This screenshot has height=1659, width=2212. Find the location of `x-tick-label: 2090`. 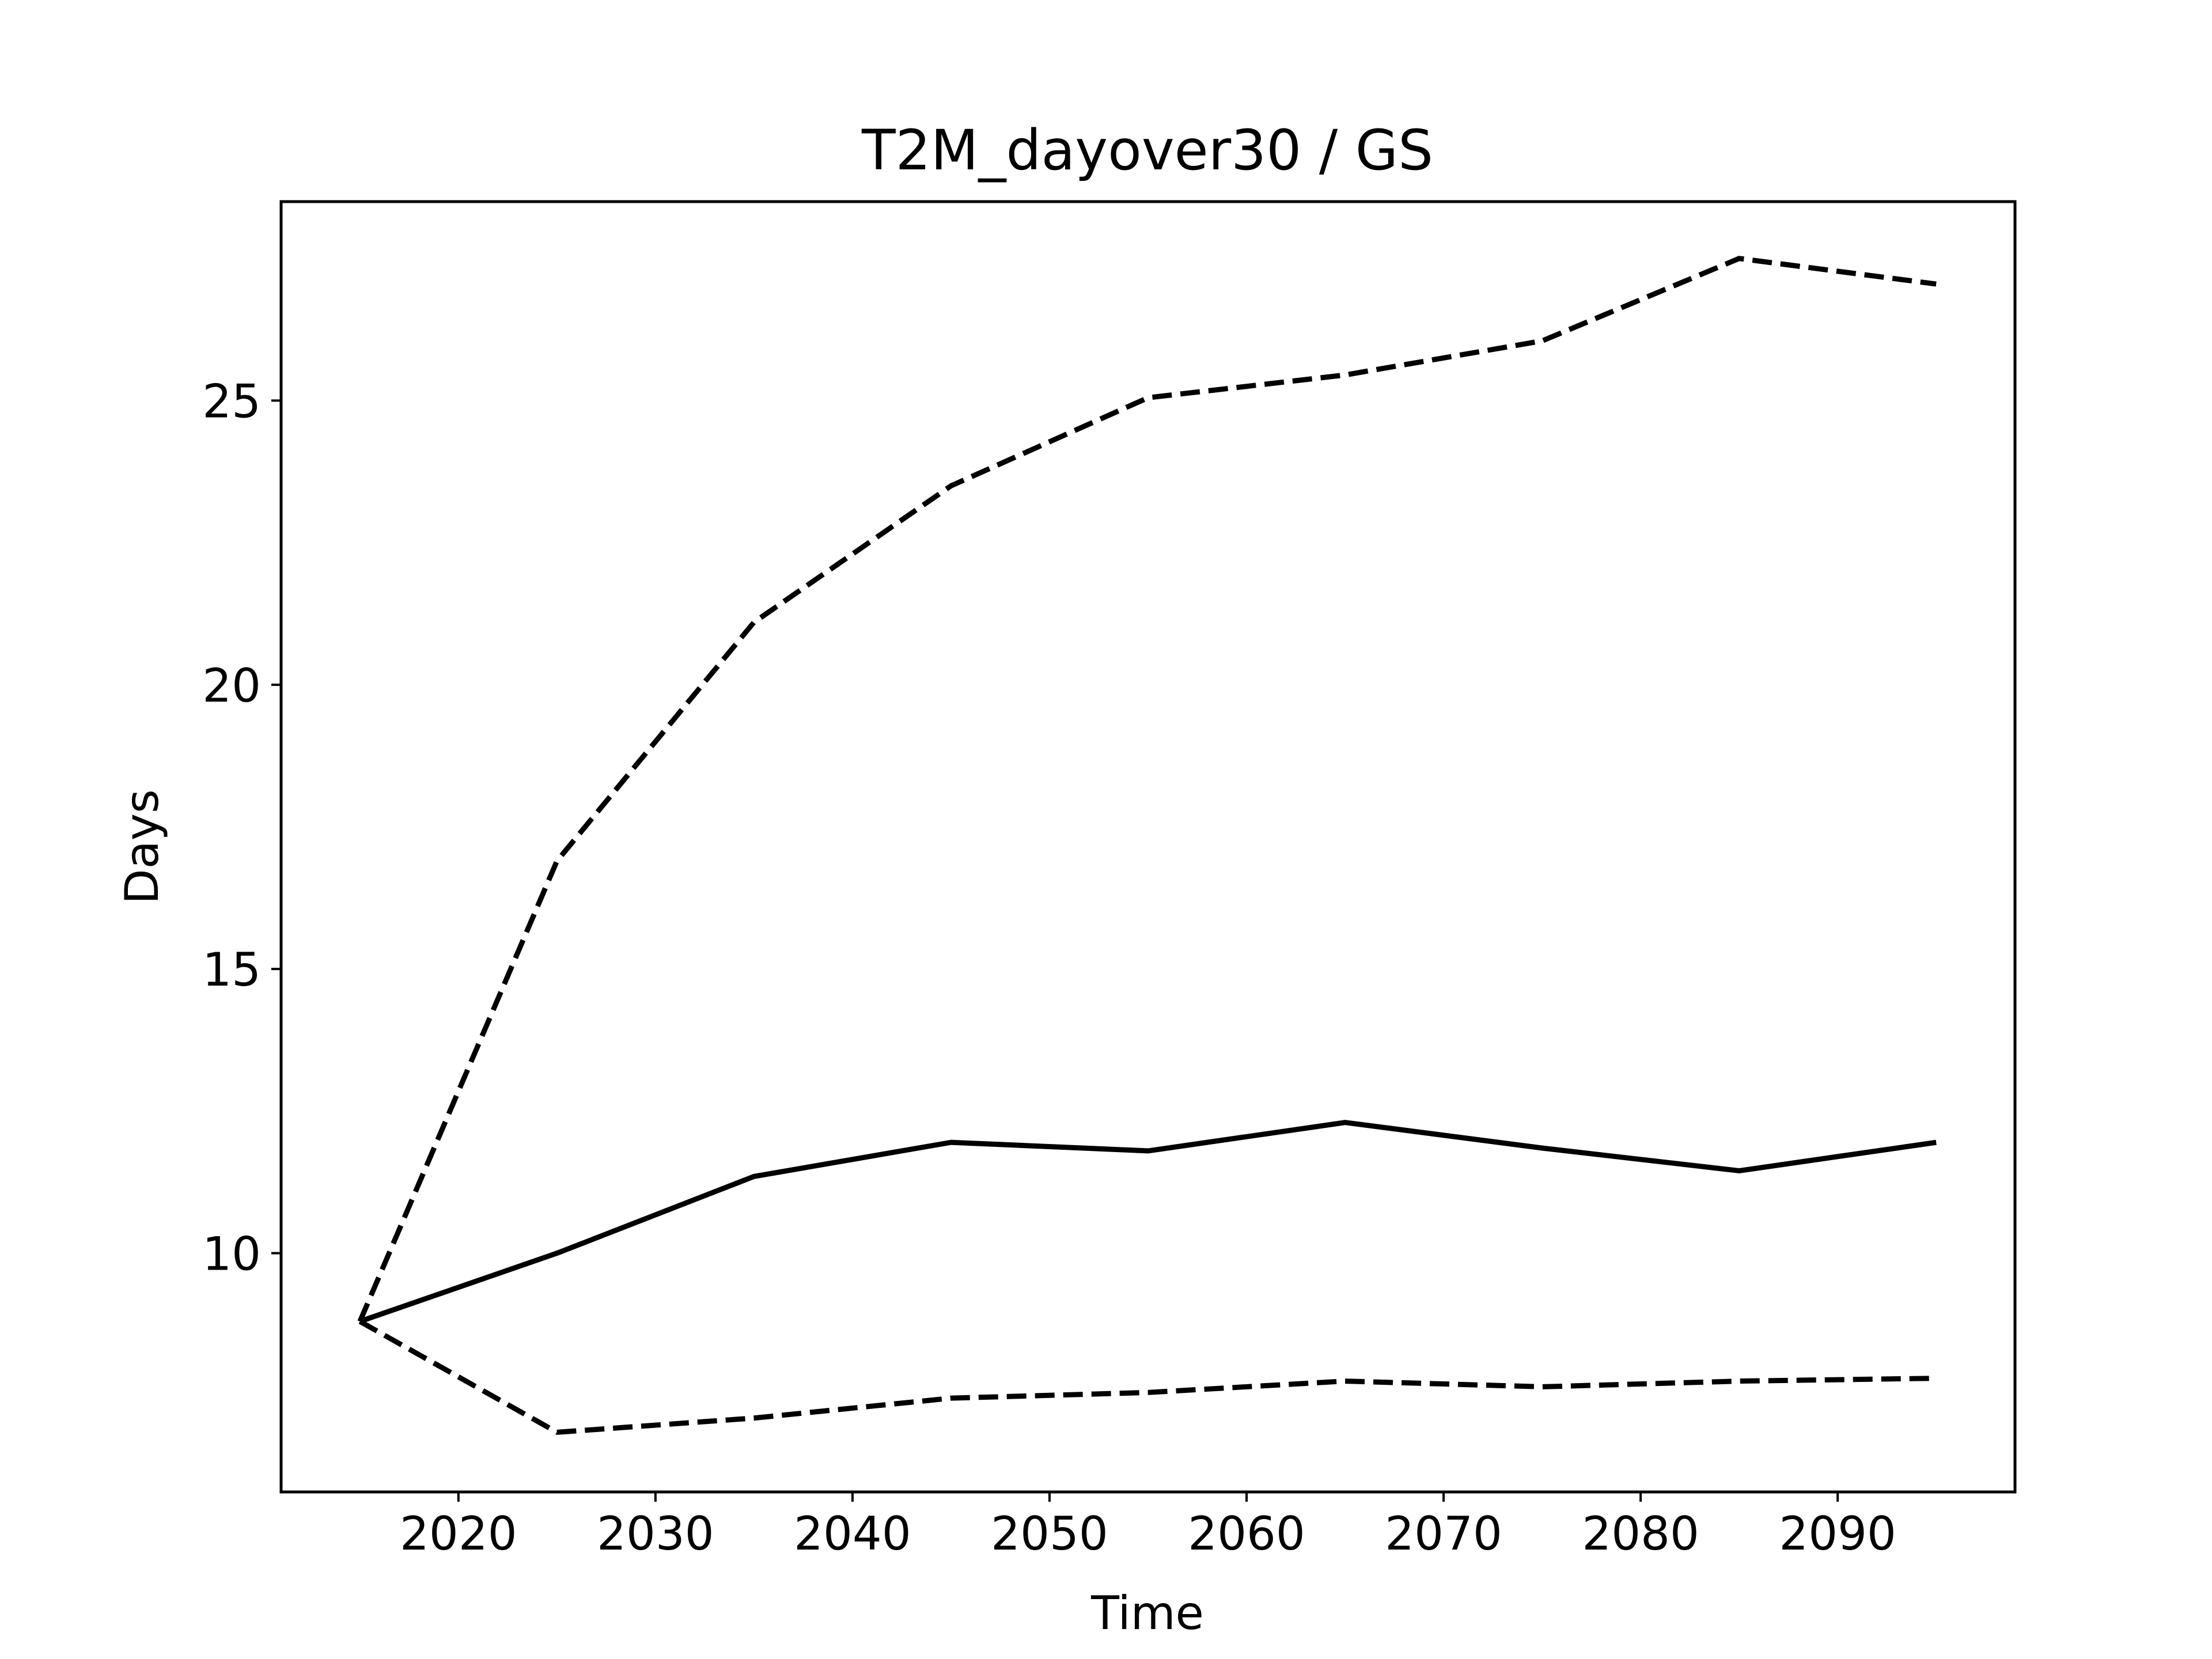

x-tick-label: 2090 is located at coordinates (1837, 1533).